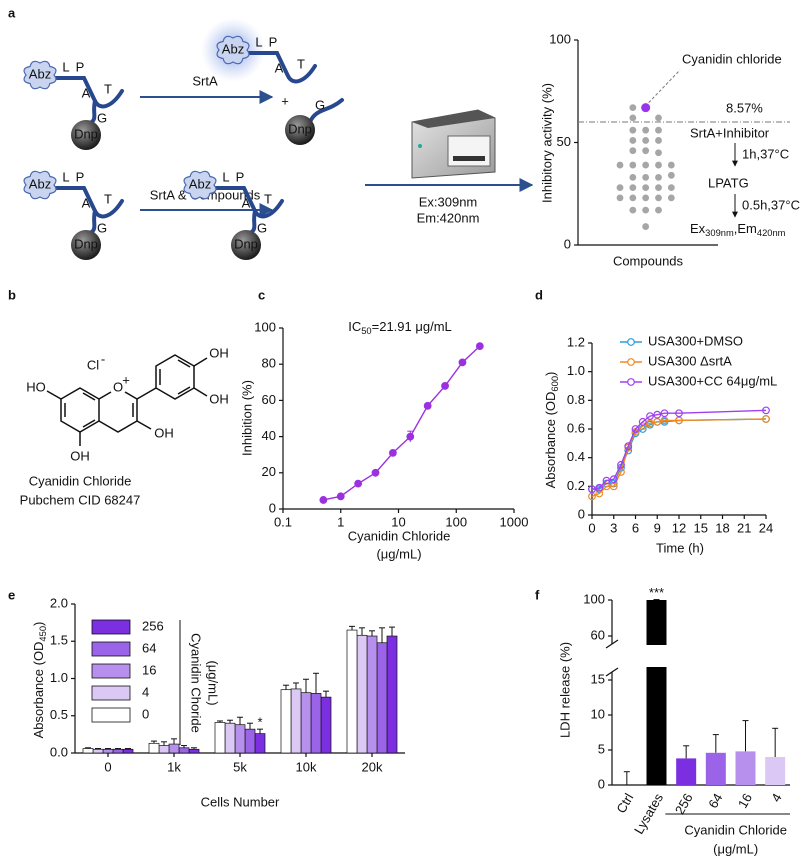 This screenshot has width=800, height=865. Describe the element at coordinates (555, 384) in the screenshot. I see `y-axis-label-part: 600` at that location.